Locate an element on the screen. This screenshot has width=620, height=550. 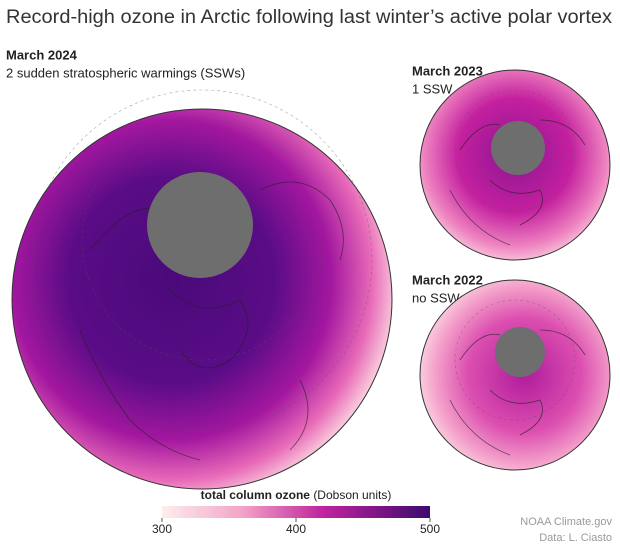
panel-title: March 2022 is located at coordinates (447, 279).